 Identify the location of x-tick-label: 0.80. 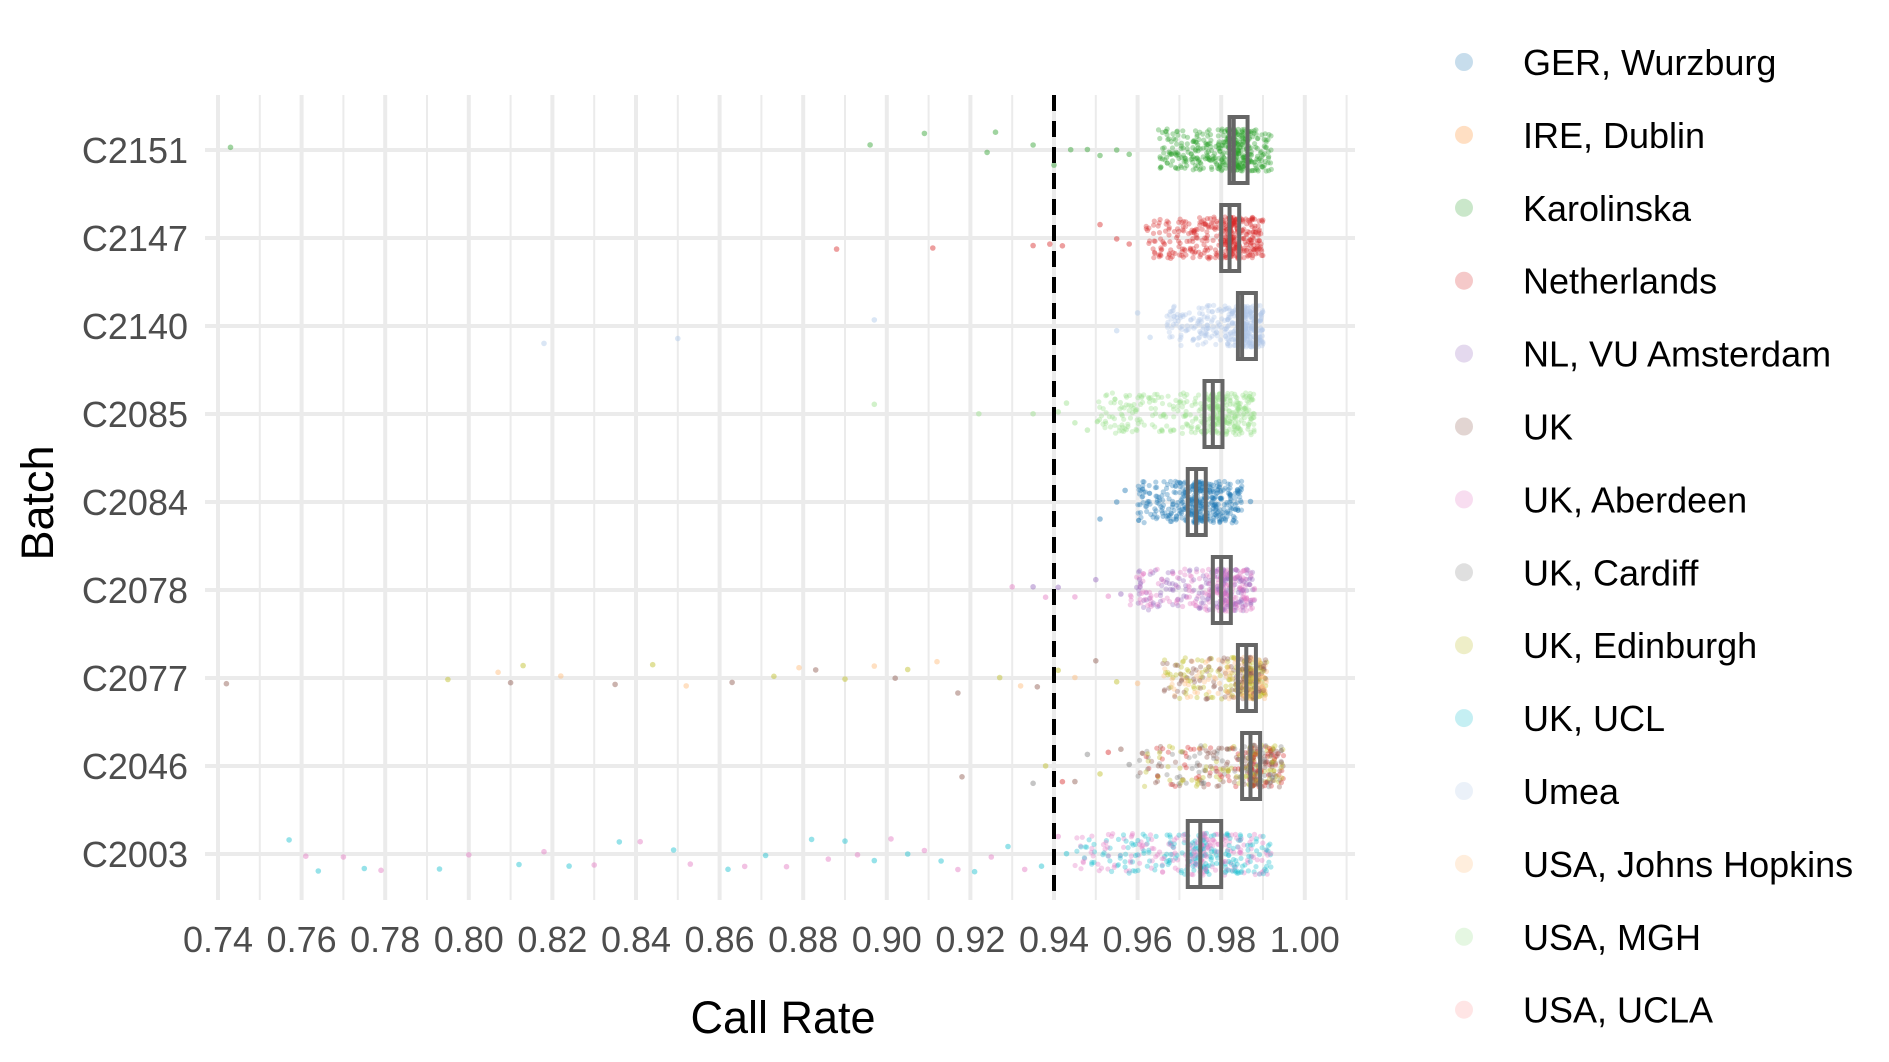
(469, 939).